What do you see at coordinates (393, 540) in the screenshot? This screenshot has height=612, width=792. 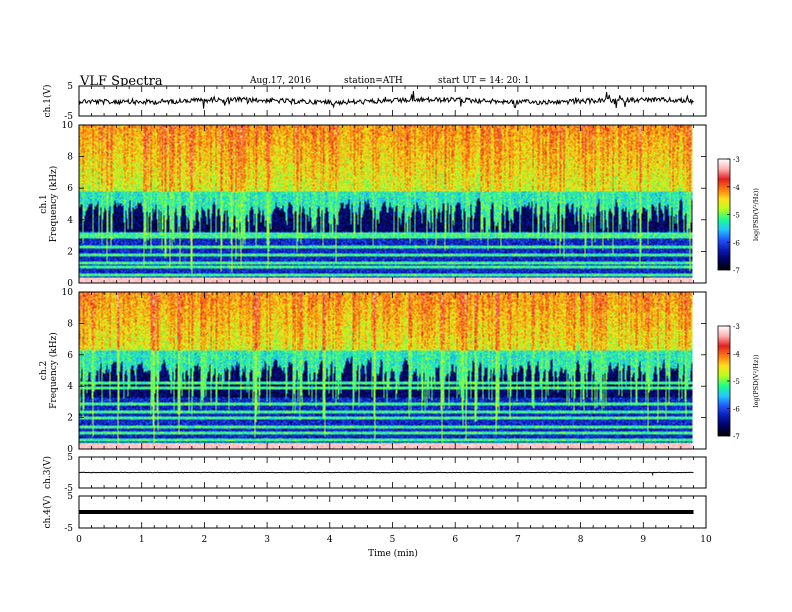 I see `x-tick-label: 5` at bounding box center [393, 540].